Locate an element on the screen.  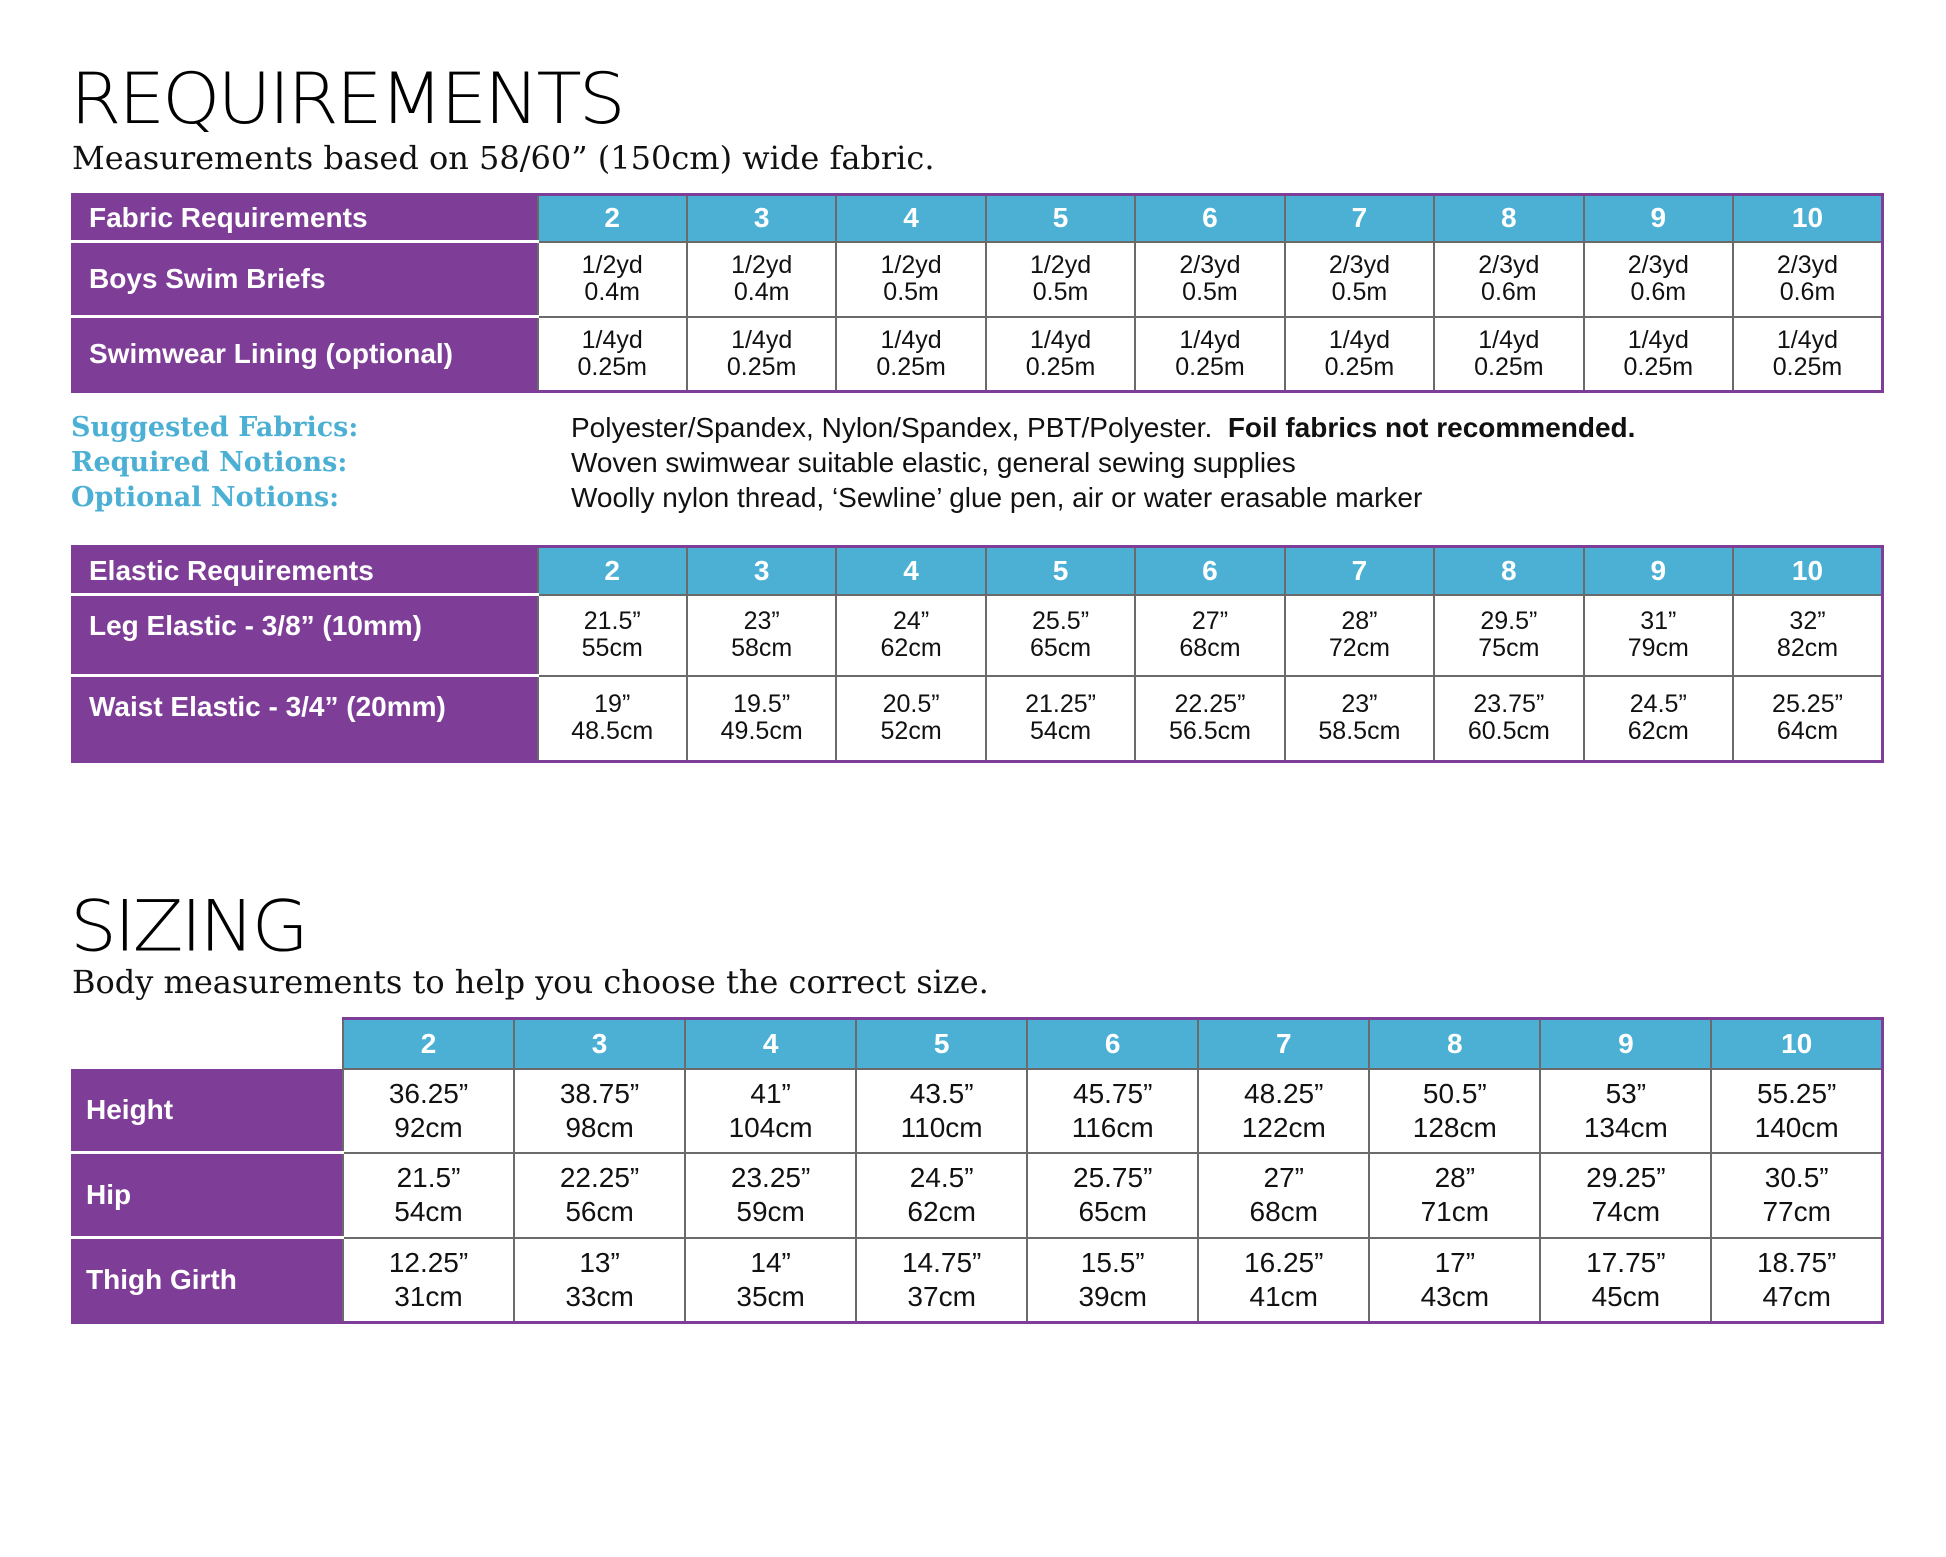
metric-value: 48.5cm is located at coordinates (612, 731).